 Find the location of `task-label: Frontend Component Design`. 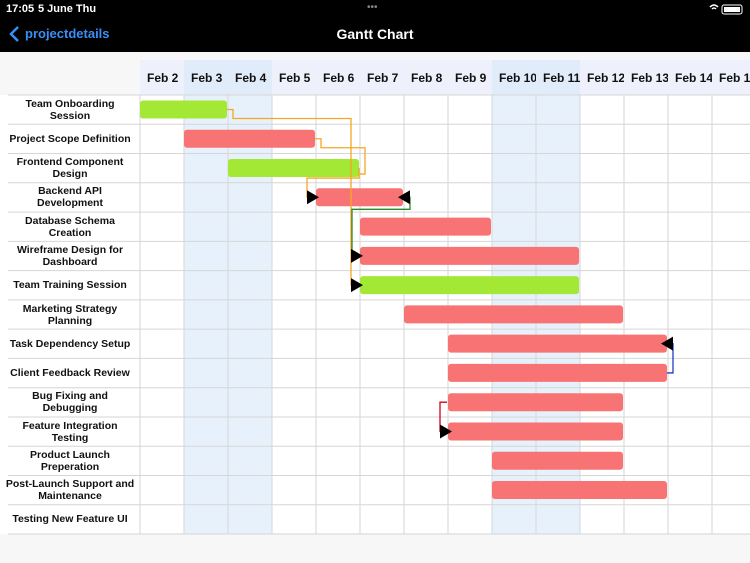

task-label: Frontend Component Design is located at coordinates (70, 168).